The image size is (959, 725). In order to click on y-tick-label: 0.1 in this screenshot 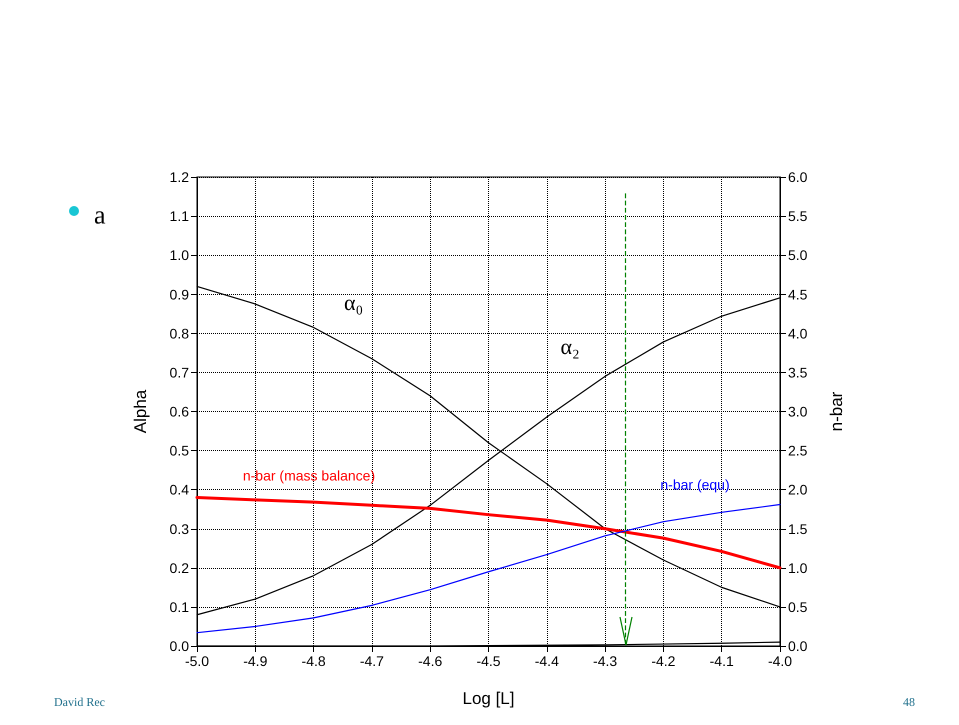, I will do `click(180, 606)`.